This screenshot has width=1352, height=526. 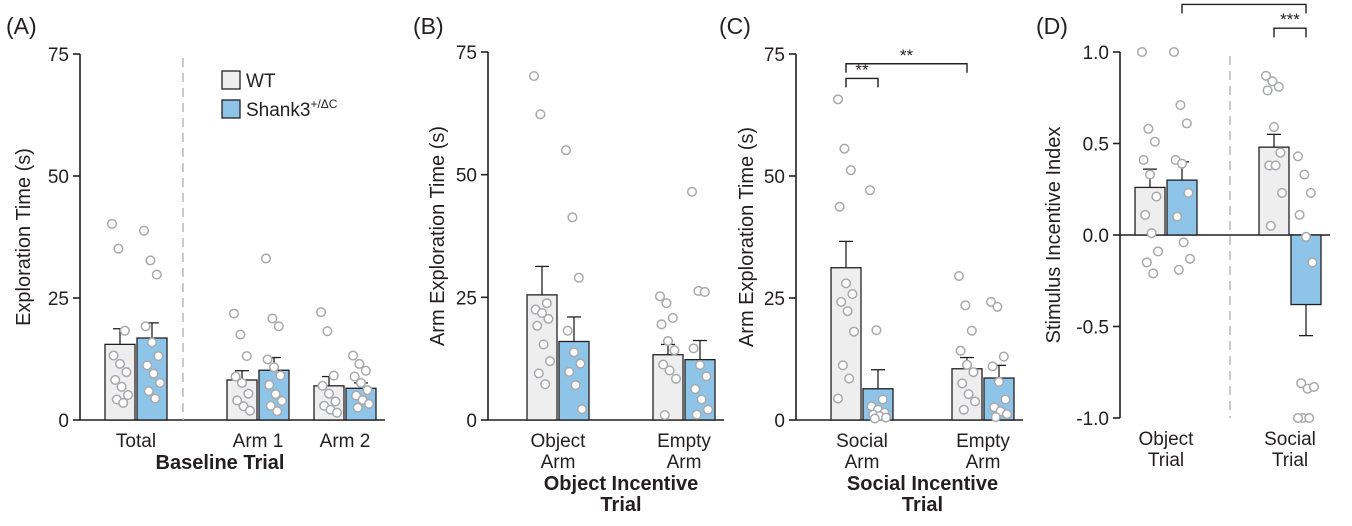 I want to click on y-tick-label: -0.5, so click(x=1092, y=328).